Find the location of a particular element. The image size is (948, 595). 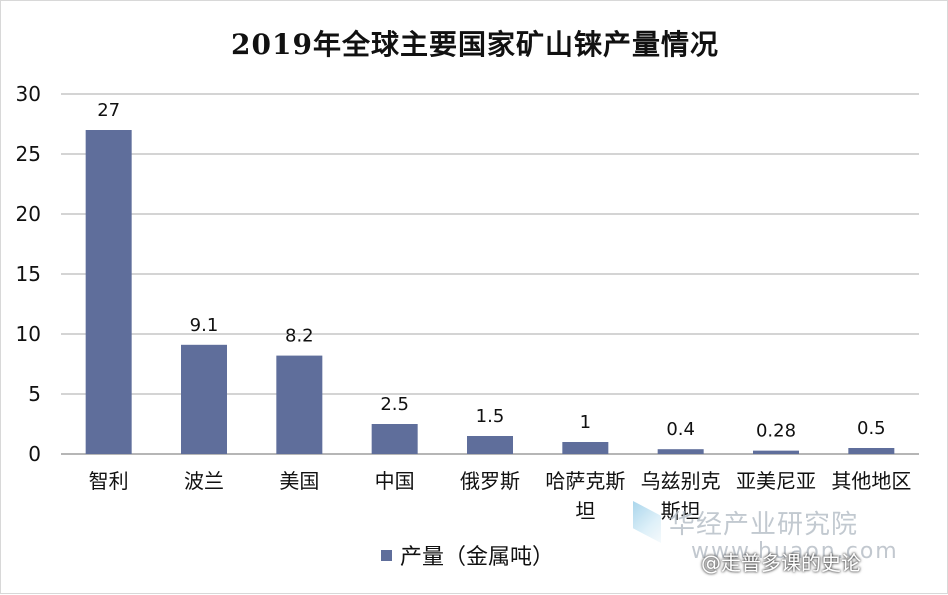

x-tick-label: 哈萨克斯 is located at coordinates (585, 481).